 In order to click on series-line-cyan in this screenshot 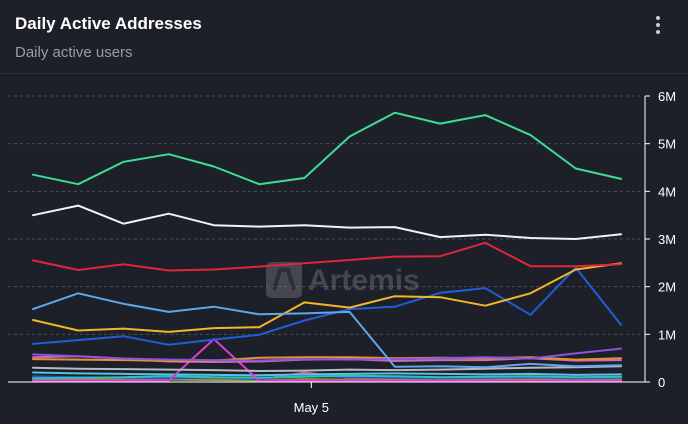, I will do `click(327, 374)`.